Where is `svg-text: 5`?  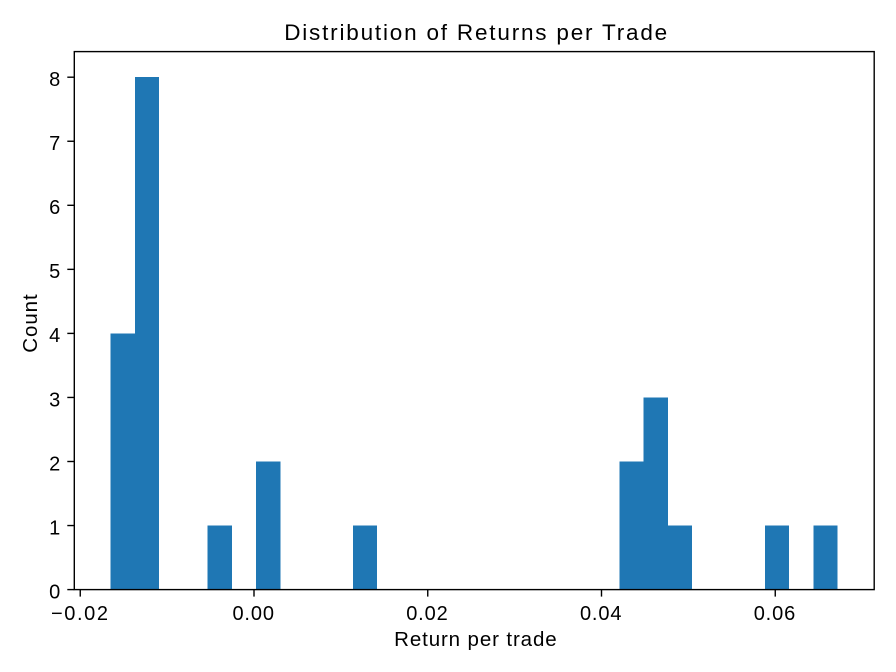 svg-text: 5 is located at coordinates (54, 272).